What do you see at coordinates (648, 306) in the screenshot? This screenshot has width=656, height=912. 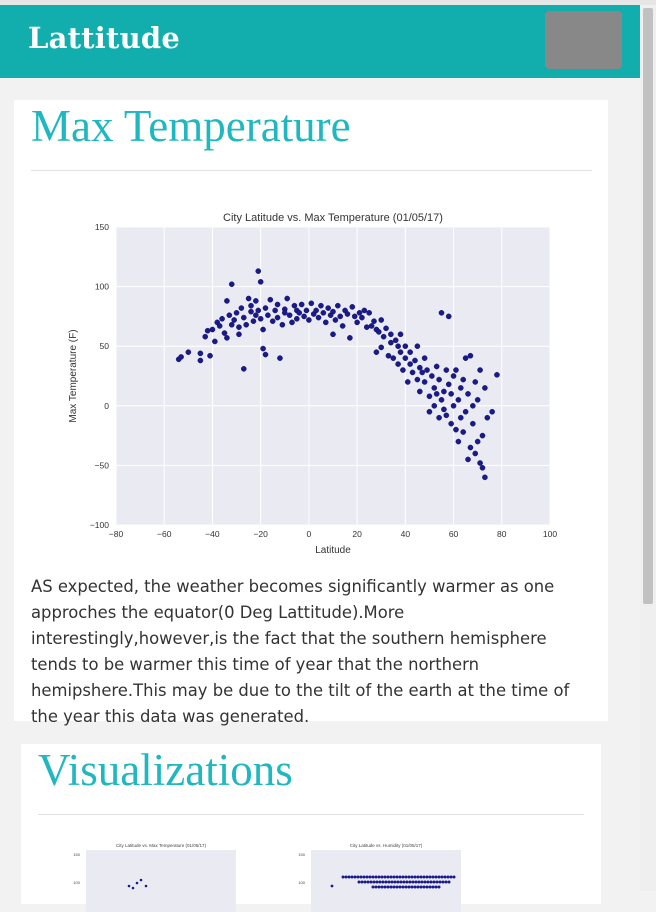 I see `scrollbar-thumb` at bounding box center [648, 306].